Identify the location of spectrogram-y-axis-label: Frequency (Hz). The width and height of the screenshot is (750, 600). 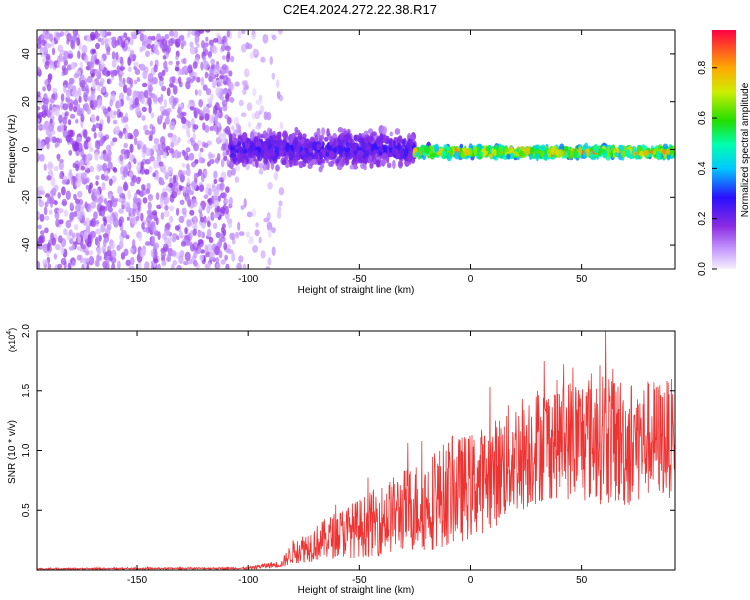
(12, 149).